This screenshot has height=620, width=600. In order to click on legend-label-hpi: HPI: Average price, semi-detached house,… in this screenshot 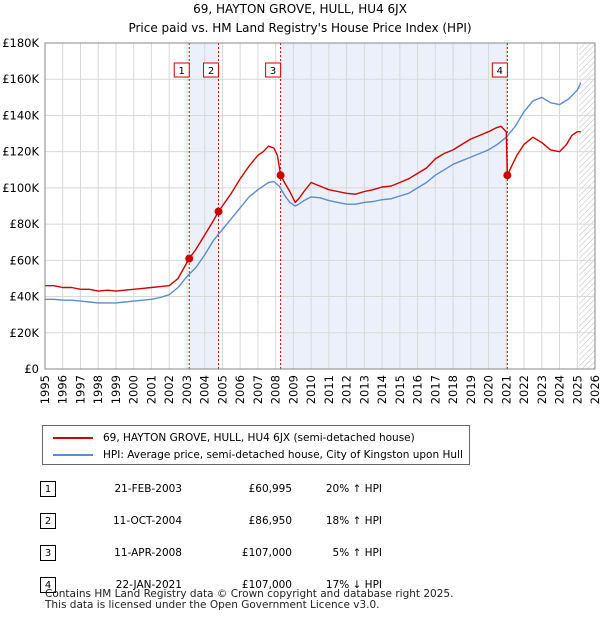, I will do `click(283, 455)`.